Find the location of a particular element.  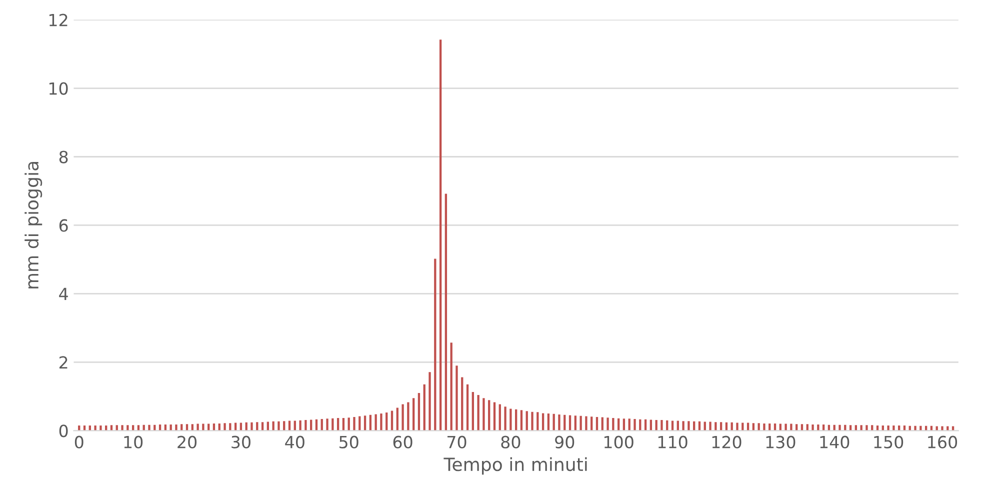

x-tick-label: 50 is located at coordinates (349, 442).